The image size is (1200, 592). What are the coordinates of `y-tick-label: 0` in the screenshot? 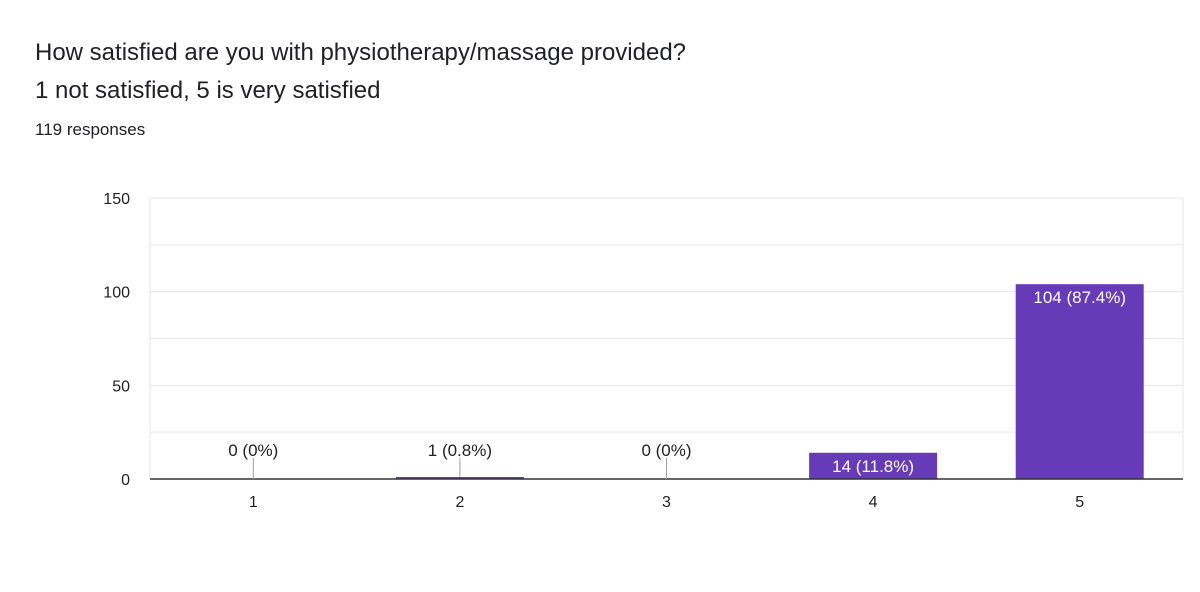 It's located at (125, 480).